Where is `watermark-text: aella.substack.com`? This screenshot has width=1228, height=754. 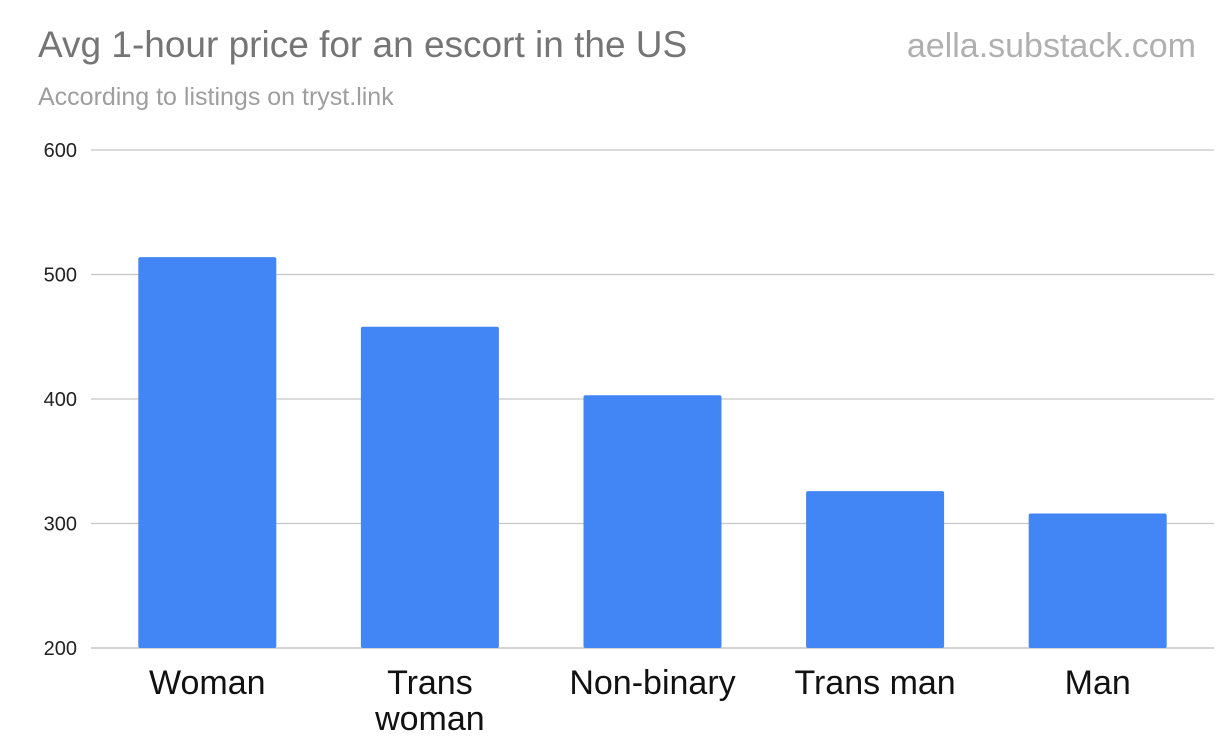 watermark-text: aella.substack.com is located at coordinates (1051, 46).